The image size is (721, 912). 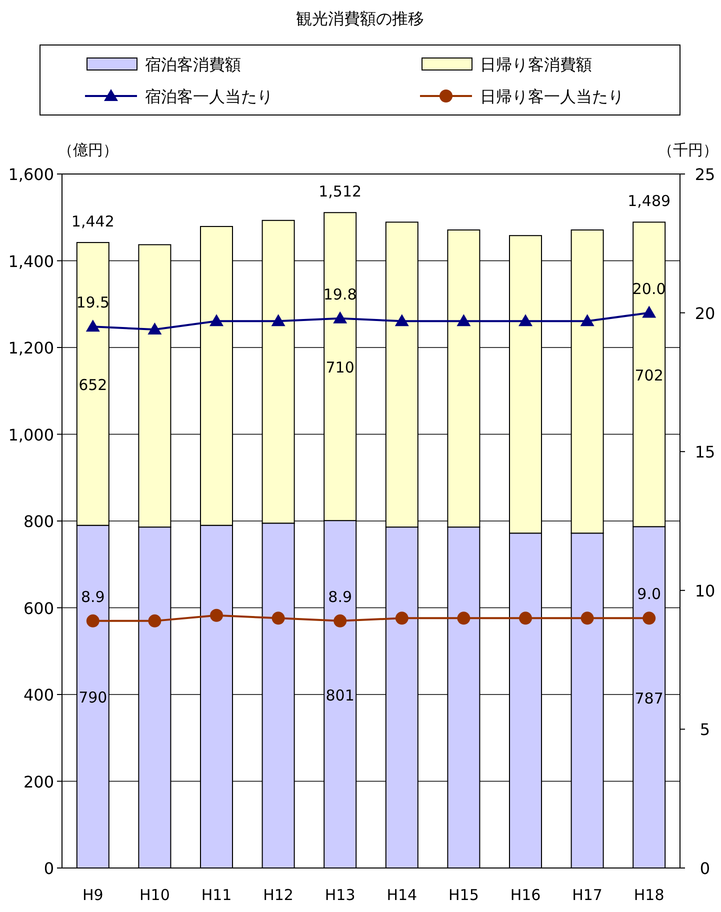 I want to click on x-tick-label: H10, so click(x=155, y=895).